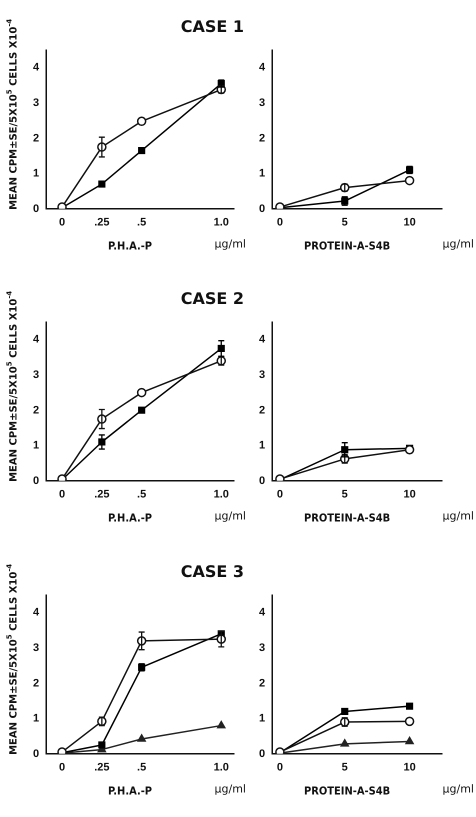 Image resolution: width=476 pixels, height=817 pixels. I want to click on chart-title: CASE 3, so click(212, 572).